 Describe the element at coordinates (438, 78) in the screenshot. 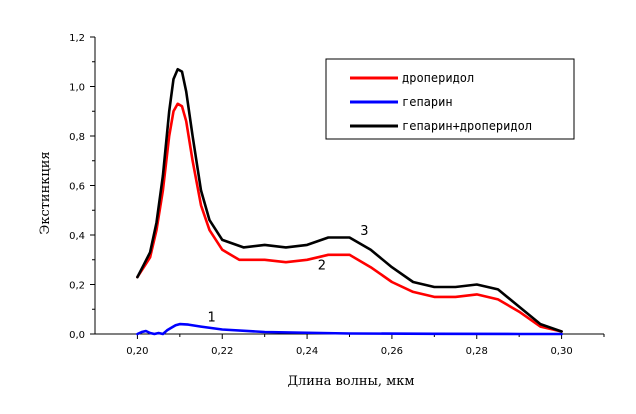

I see `legend-label: дроперидол` at that location.